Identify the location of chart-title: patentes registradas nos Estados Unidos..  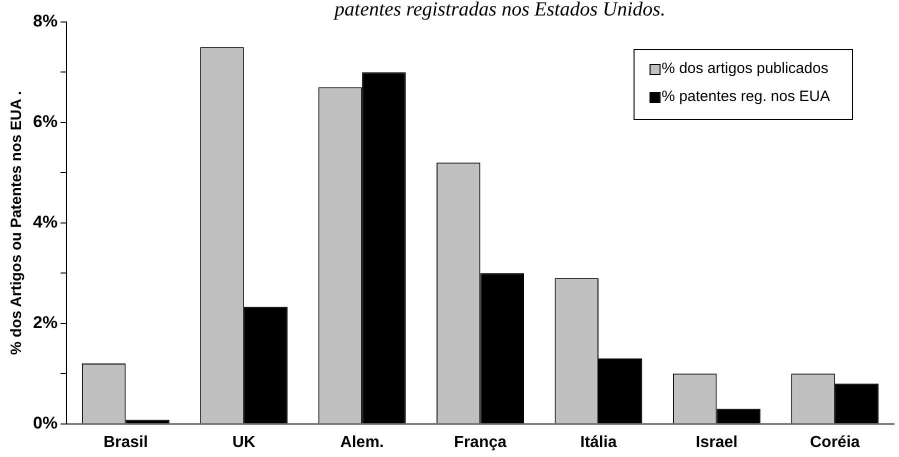
(499, 10).